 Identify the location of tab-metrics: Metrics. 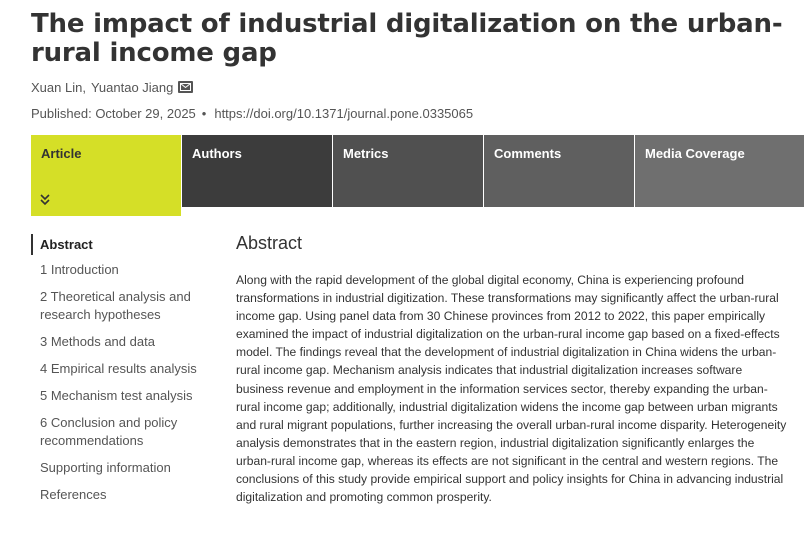
(408, 171).